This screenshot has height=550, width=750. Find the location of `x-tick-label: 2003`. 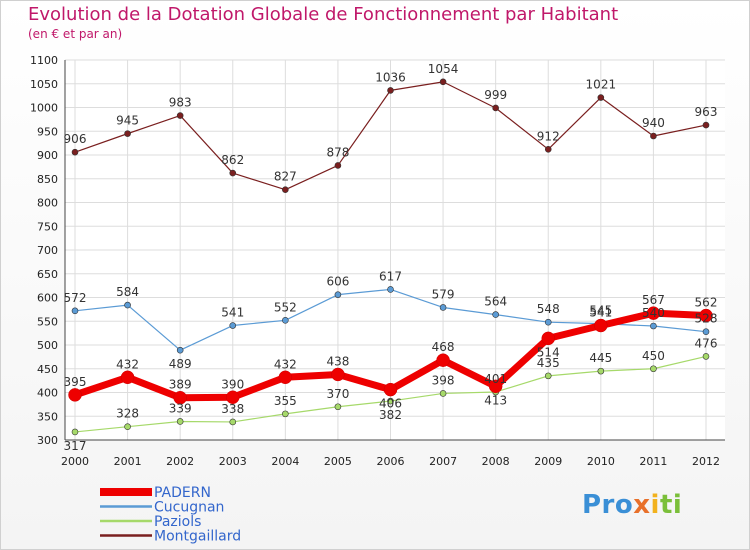

x-tick-label: 2003 is located at coordinates (233, 461).